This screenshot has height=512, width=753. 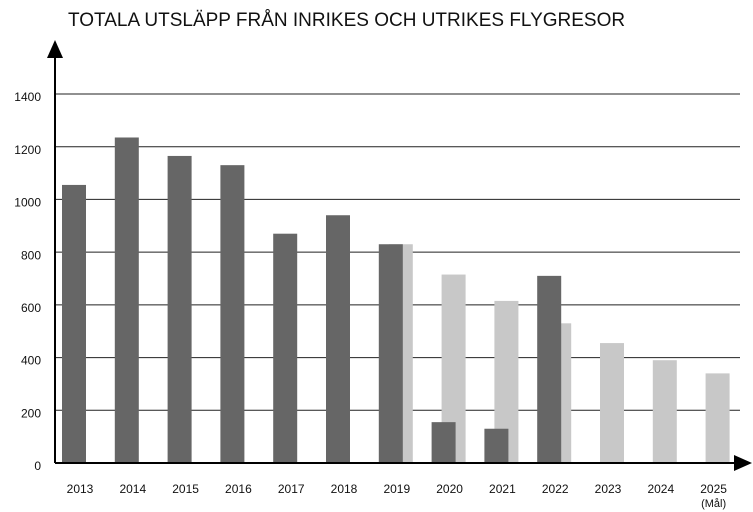 What do you see at coordinates (713, 489) in the screenshot?
I see `x-tick-label: 2025` at bounding box center [713, 489].